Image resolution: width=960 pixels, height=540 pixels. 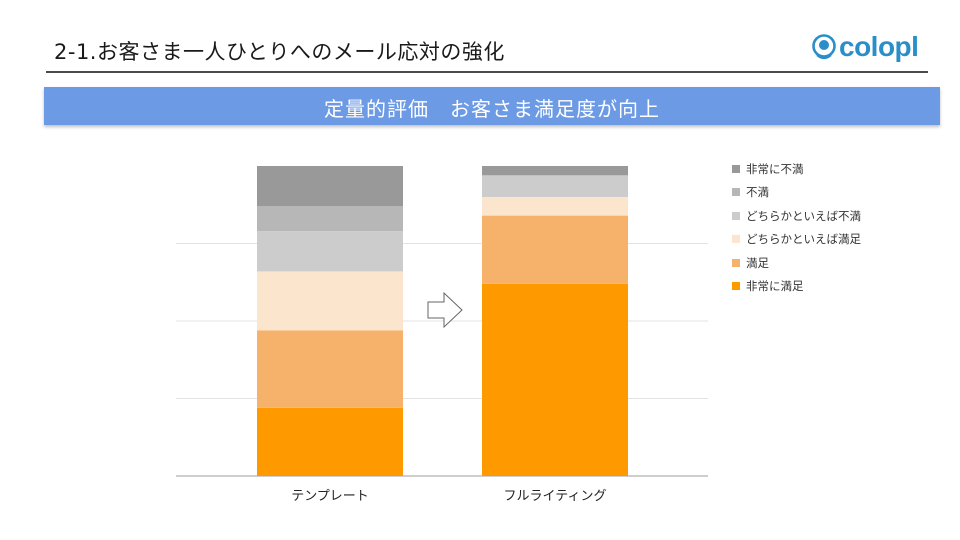 I want to click on legend-label: 非常に満足, so click(x=775, y=286).